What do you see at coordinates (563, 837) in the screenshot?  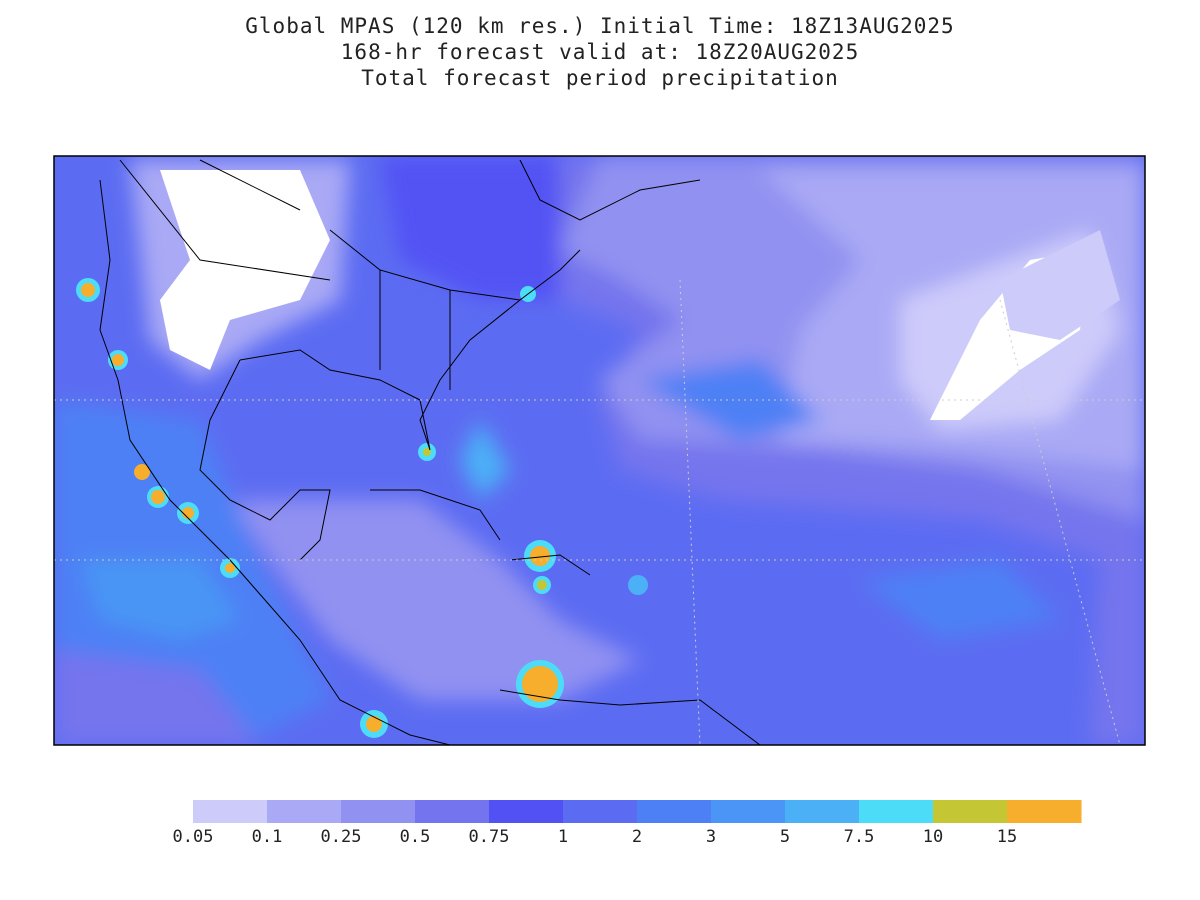 I see `colorbar-label: 1` at bounding box center [563, 837].